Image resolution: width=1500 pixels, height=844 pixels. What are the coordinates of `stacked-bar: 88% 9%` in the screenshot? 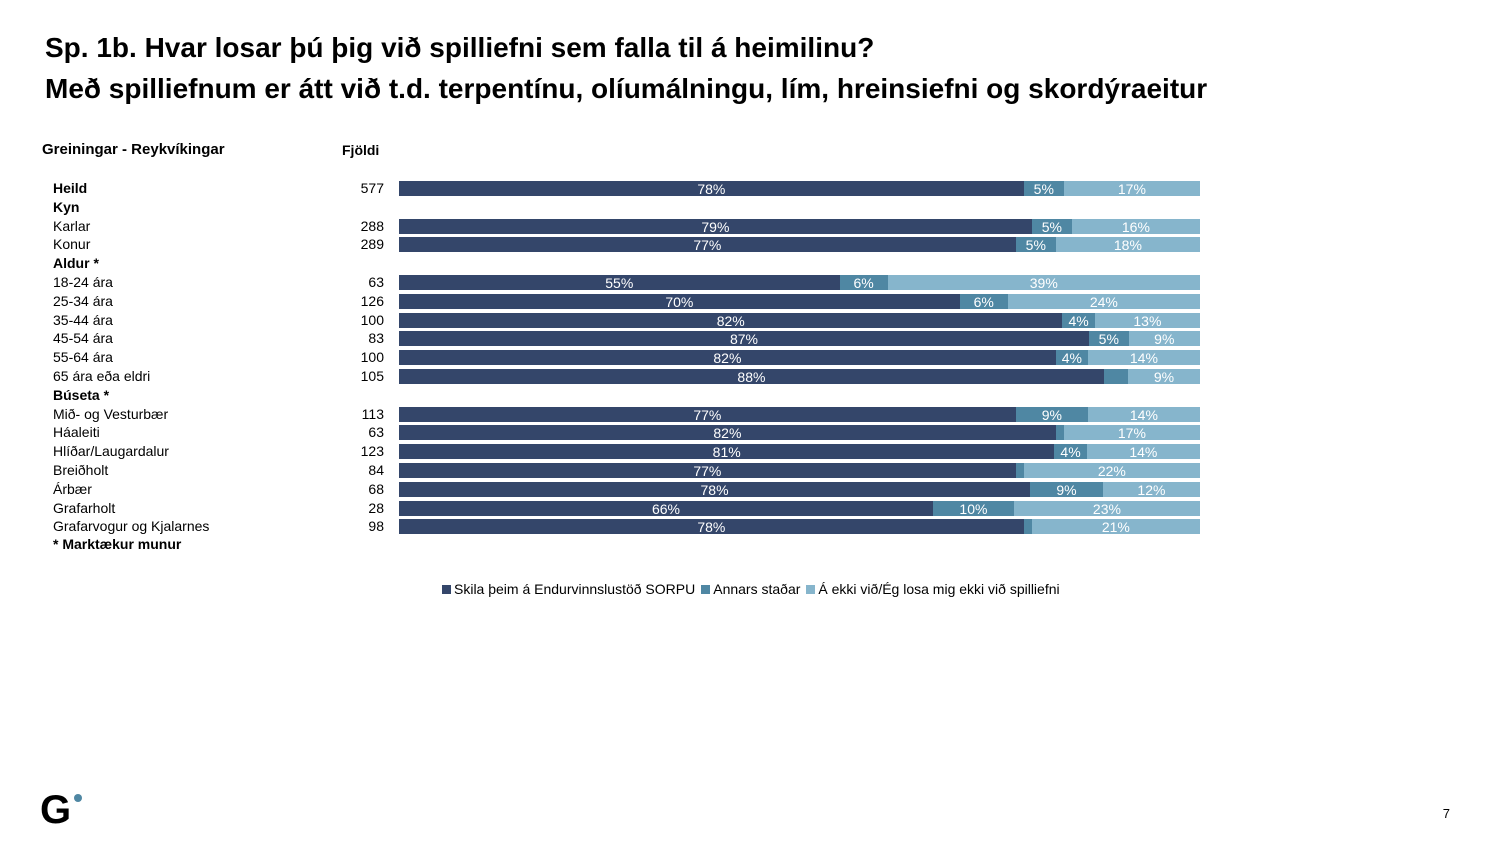 It's located at (799, 376).